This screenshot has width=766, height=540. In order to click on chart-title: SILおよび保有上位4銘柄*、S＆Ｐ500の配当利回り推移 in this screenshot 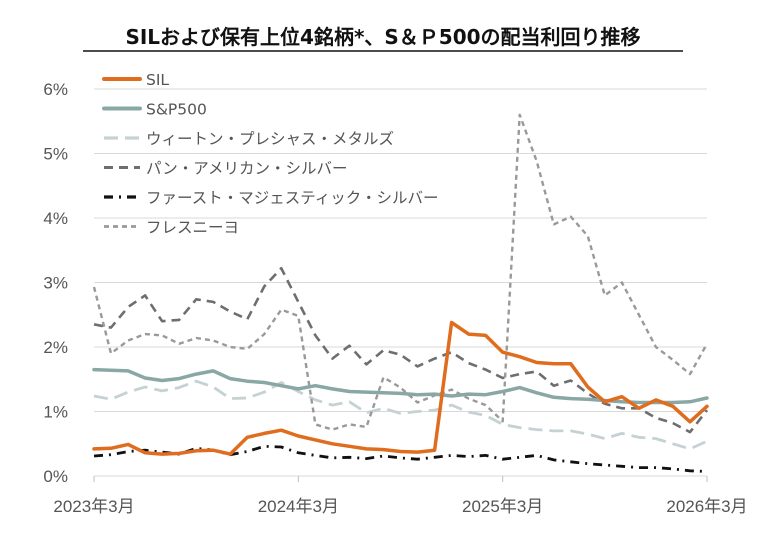, I will do `click(382, 37)`.